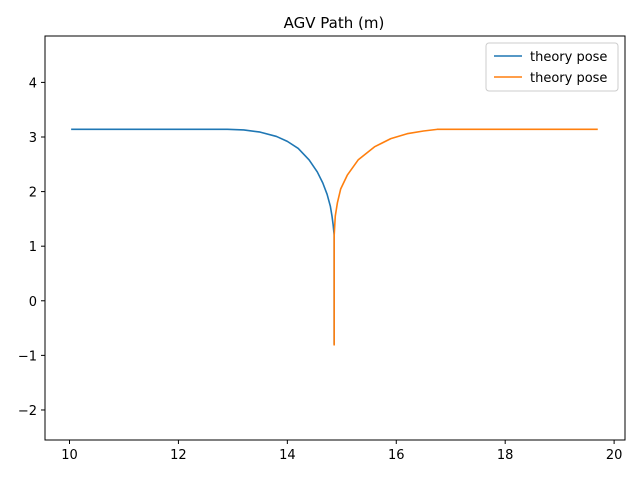 This screenshot has height=480, width=640. What do you see at coordinates (33, 83) in the screenshot?
I see `y-tick-label: 4` at bounding box center [33, 83].